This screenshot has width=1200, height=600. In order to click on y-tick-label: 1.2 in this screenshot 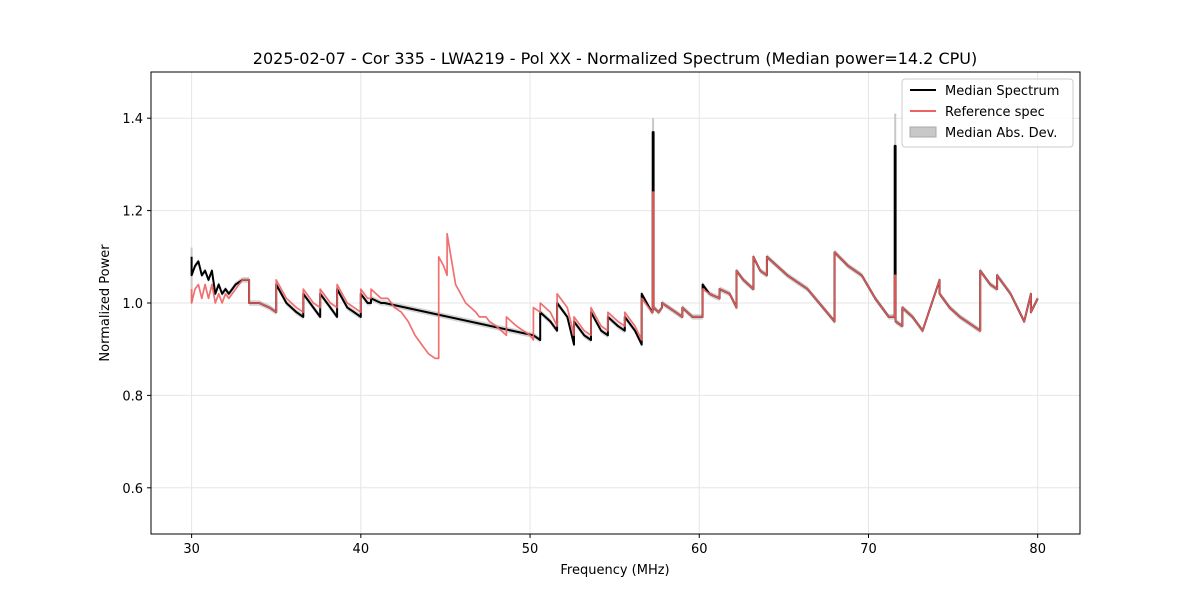, I will do `click(132, 212)`.